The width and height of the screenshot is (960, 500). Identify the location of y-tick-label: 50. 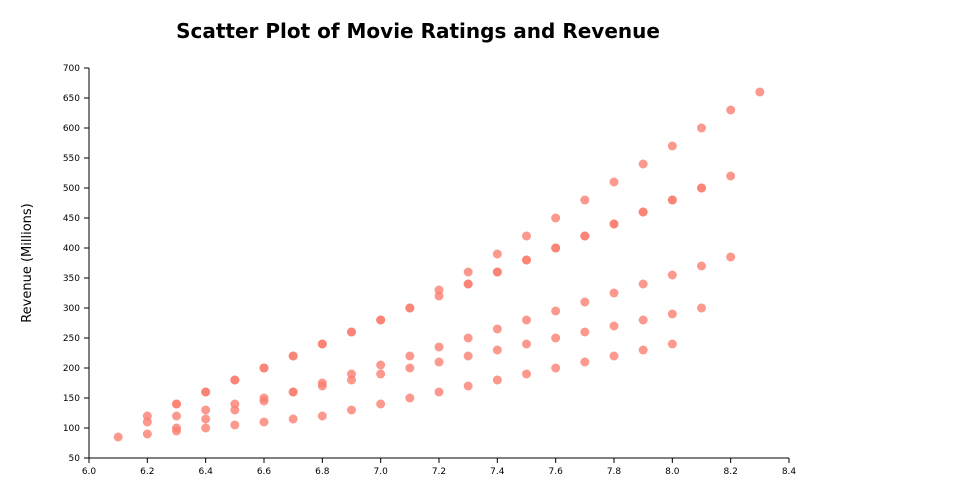
(75, 459).